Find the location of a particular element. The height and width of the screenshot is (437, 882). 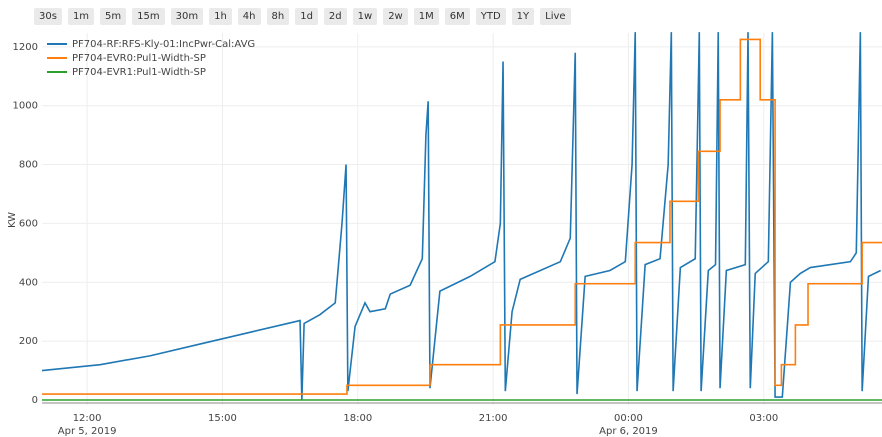

range-button: 6M is located at coordinates (457, 16).